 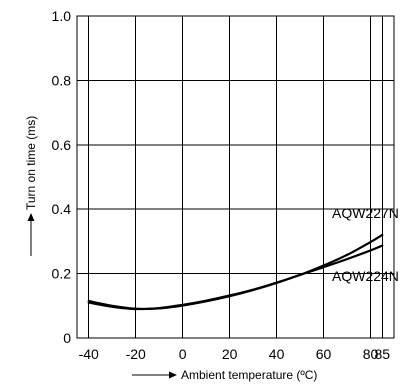 What do you see at coordinates (89, 354) in the screenshot?
I see `x-tick-label: -40` at bounding box center [89, 354].